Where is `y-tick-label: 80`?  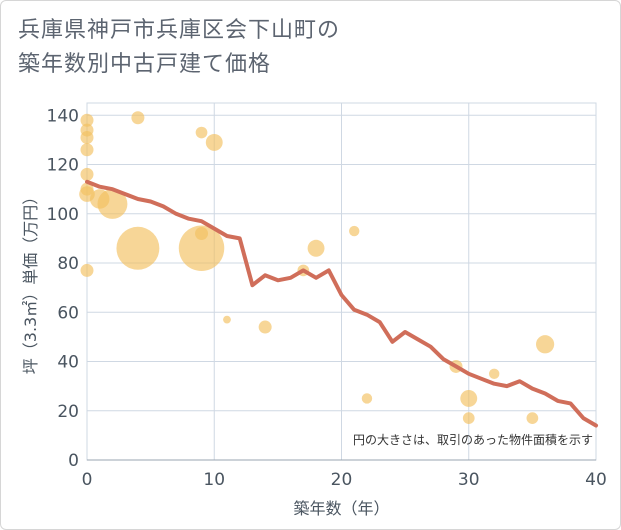
y-tick-label: 80 is located at coordinates (68, 264).